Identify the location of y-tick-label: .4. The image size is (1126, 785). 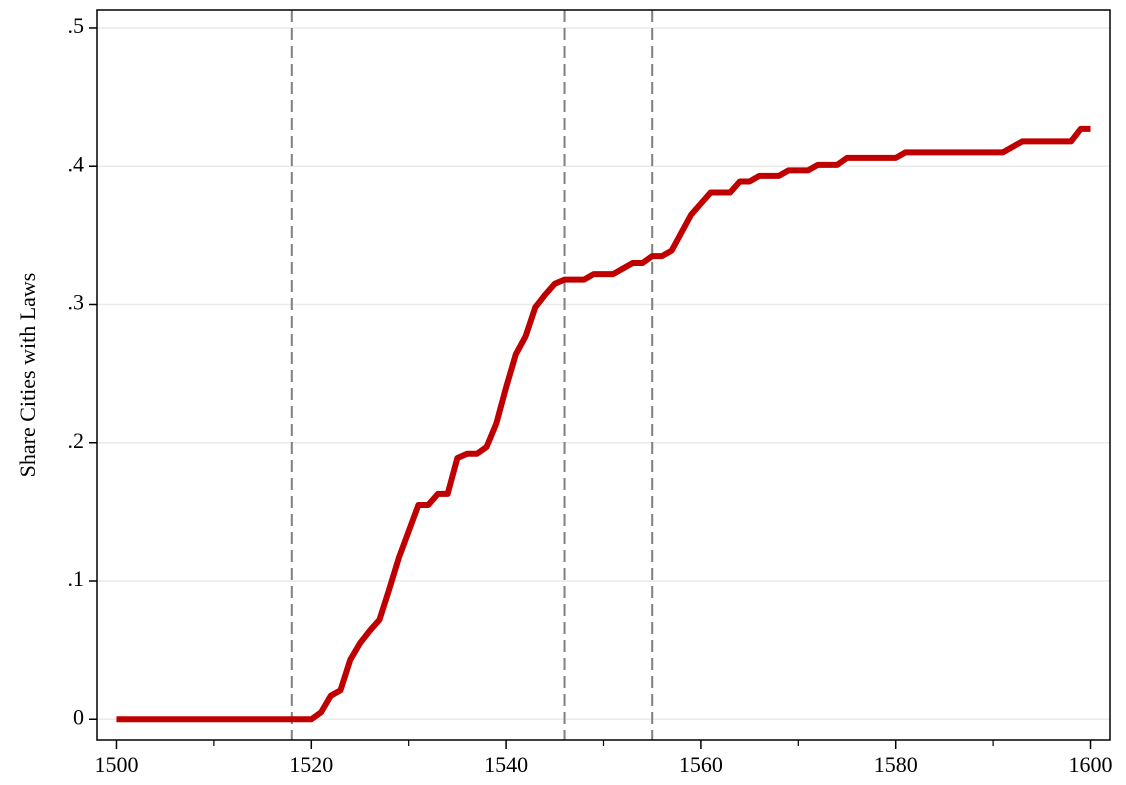
(76, 163).